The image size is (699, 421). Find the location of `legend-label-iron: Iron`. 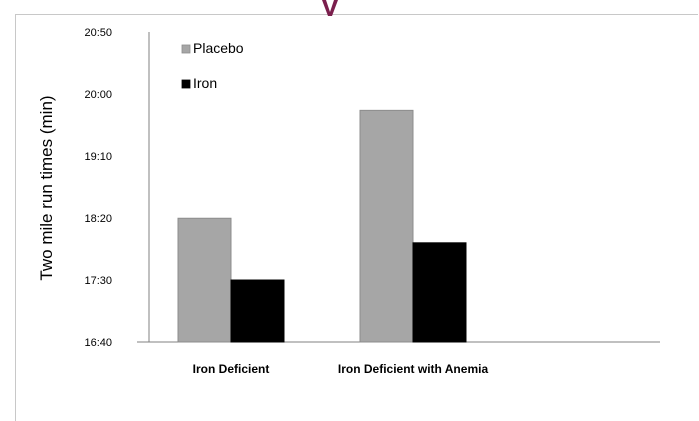

legend-label-iron: Iron is located at coordinates (205, 83).